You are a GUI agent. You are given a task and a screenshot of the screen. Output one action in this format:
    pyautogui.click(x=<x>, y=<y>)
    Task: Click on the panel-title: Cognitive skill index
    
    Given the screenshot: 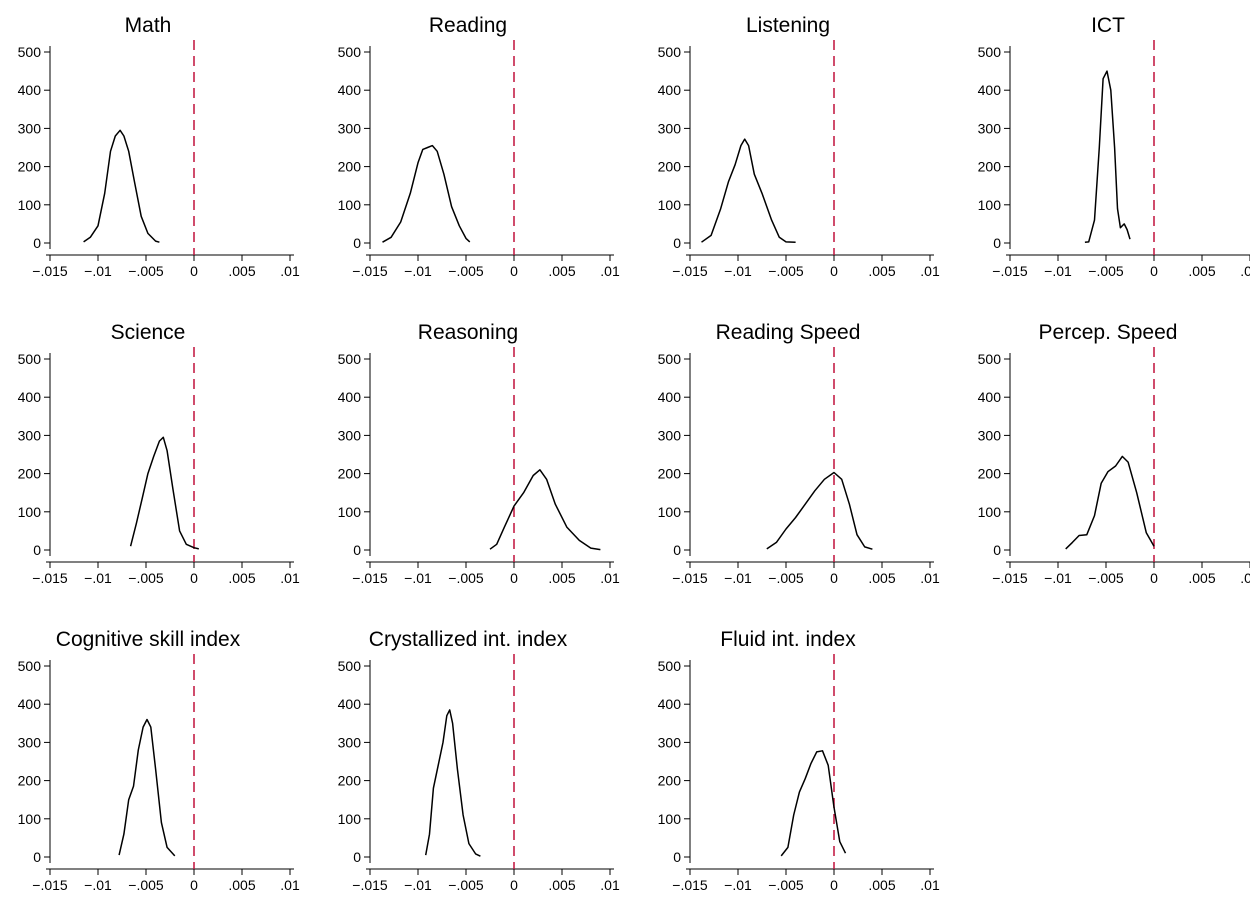 What is the action you would take?
    pyautogui.click(x=148, y=639)
    